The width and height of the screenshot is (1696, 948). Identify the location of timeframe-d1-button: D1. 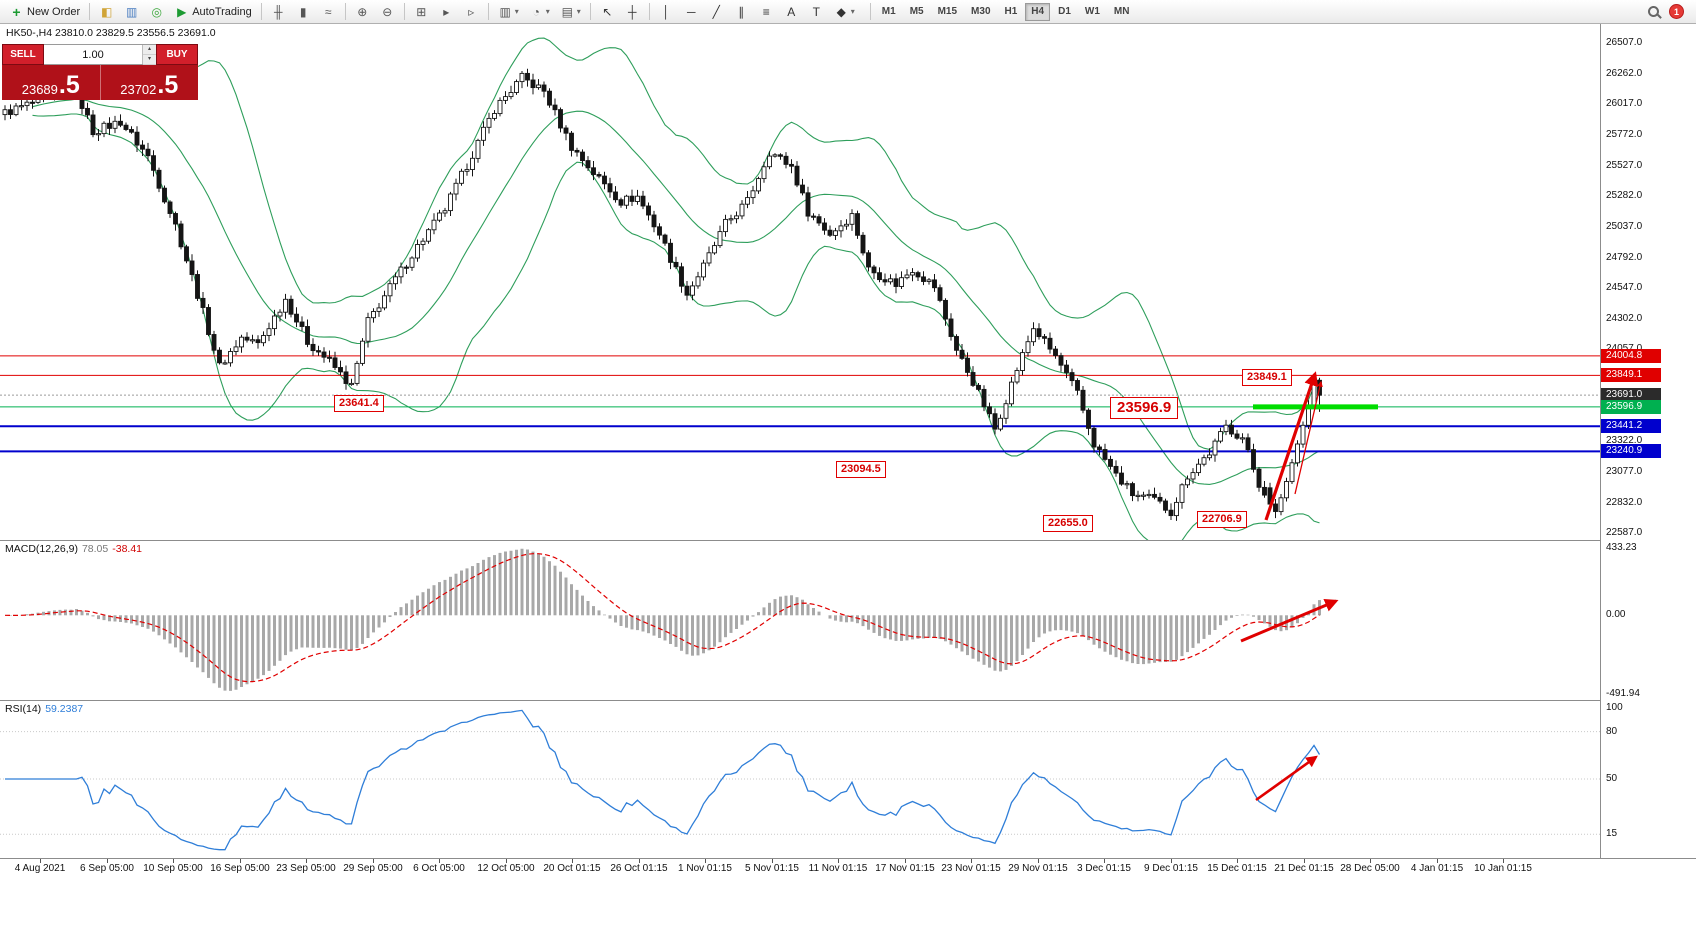
(1064, 12).